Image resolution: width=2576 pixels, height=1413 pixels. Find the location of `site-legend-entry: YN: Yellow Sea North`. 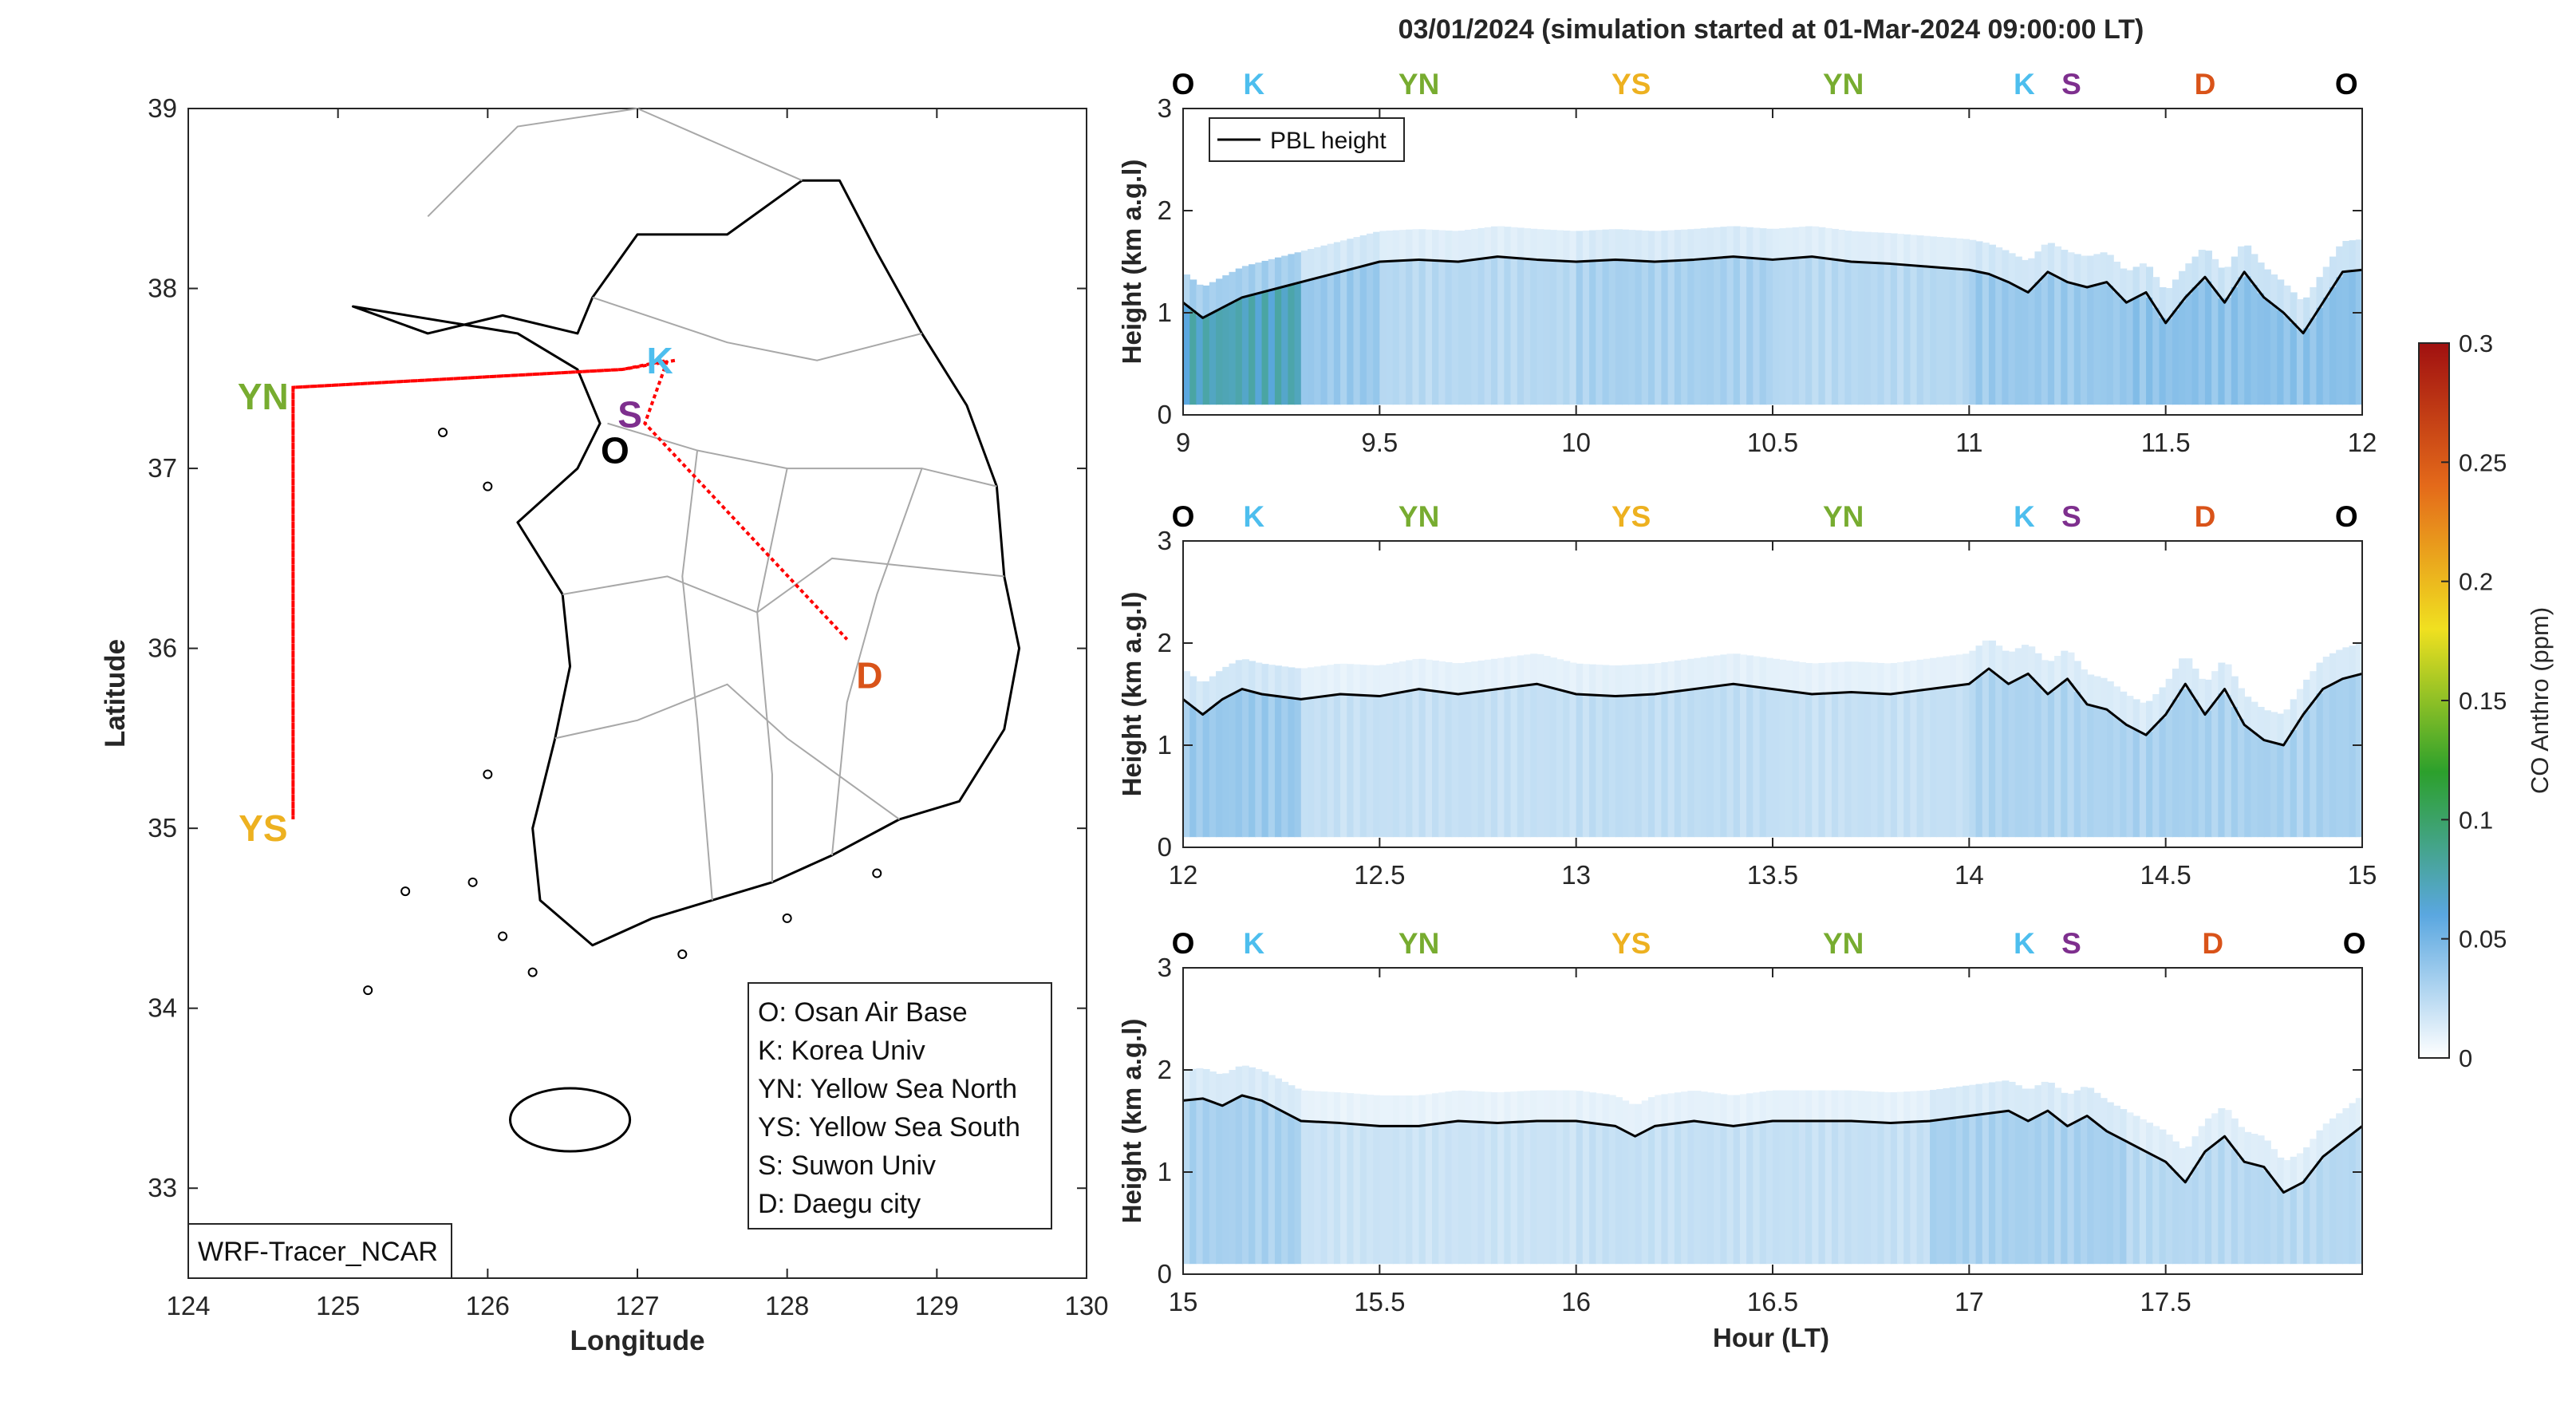

site-legend-entry: YN: Yellow Sea North is located at coordinates (888, 1089).